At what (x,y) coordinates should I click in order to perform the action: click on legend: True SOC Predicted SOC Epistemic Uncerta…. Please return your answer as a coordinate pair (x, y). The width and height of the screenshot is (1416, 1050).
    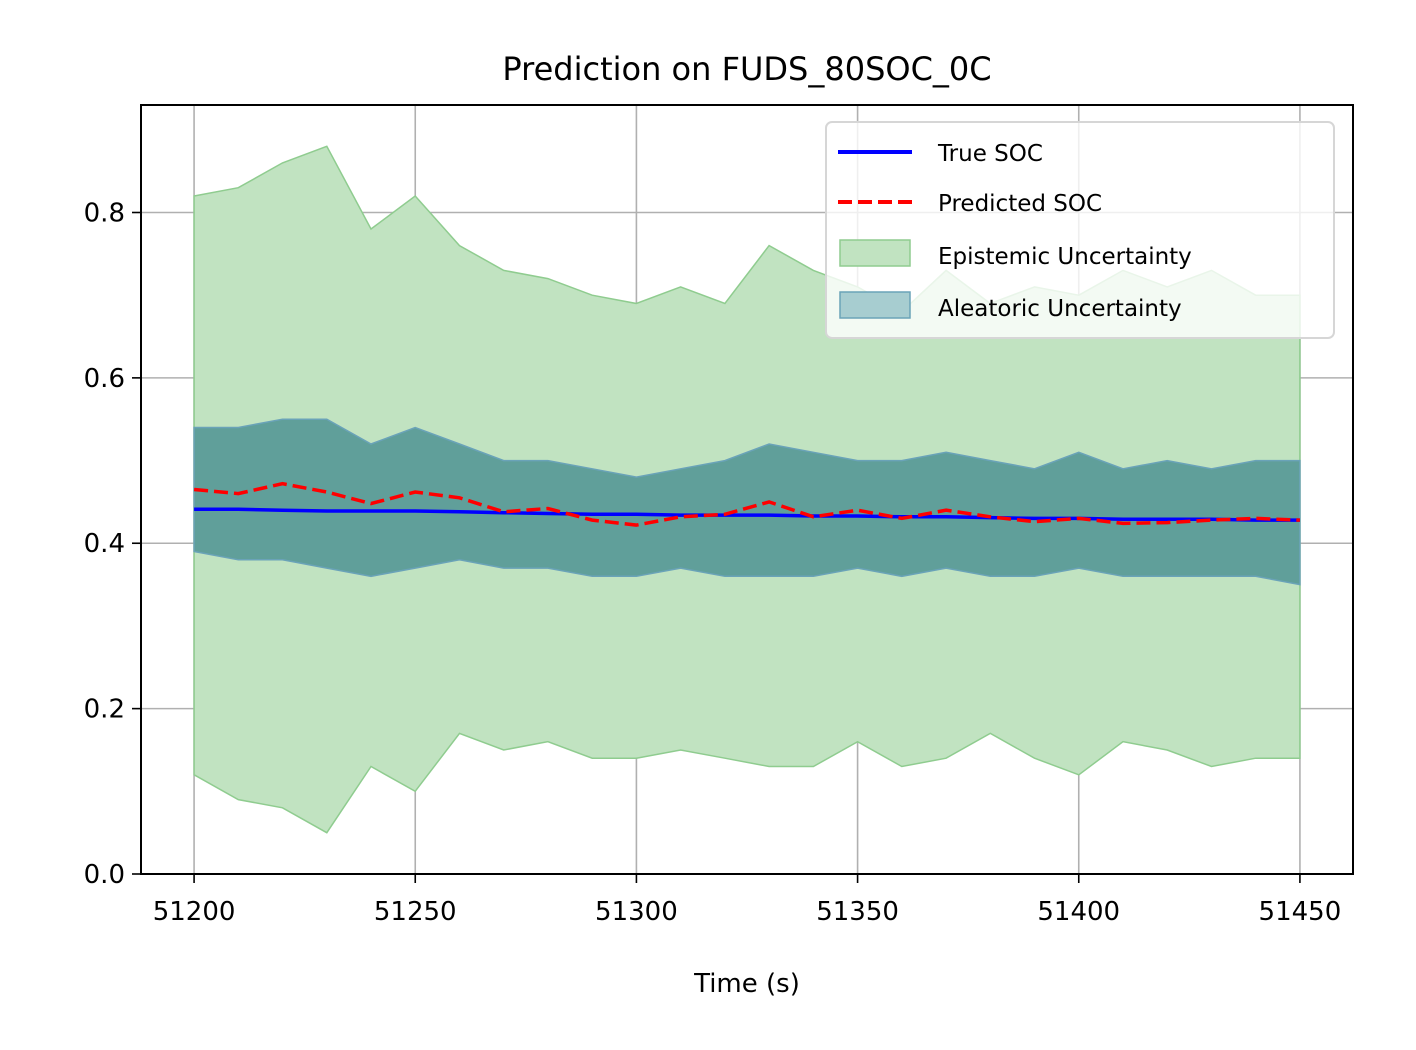
    Looking at the image, I should click on (1080, 230).